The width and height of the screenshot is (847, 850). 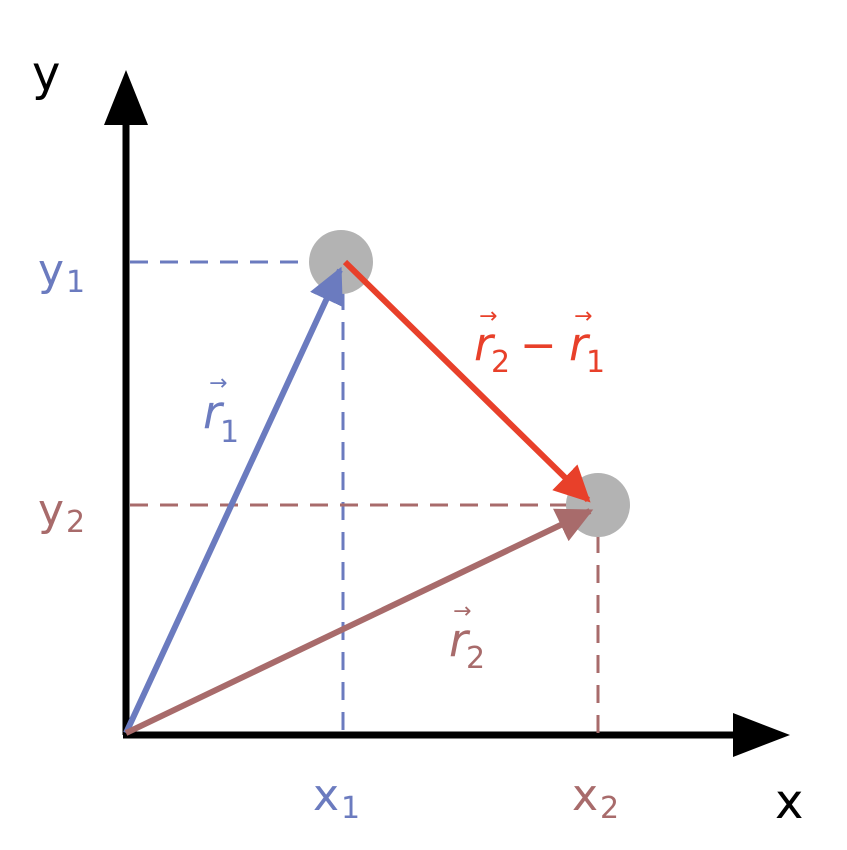 What do you see at coordinates (46, 74) in the screenshot?
I see `y-axis-label: y` at bounding box center [46, 74].